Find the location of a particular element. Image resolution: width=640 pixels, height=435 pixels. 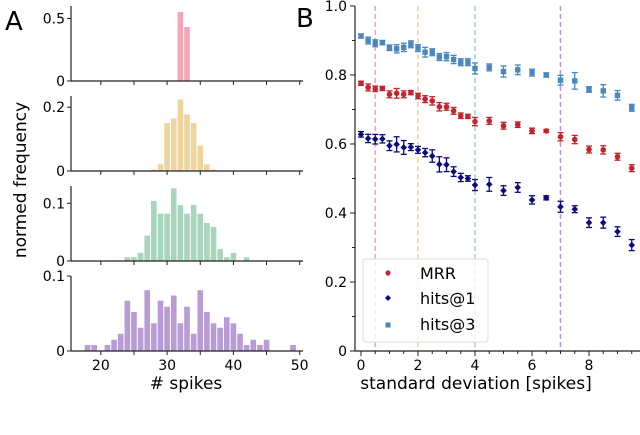

y-tick-label: 0.4 is located at coordinates (336, 214).